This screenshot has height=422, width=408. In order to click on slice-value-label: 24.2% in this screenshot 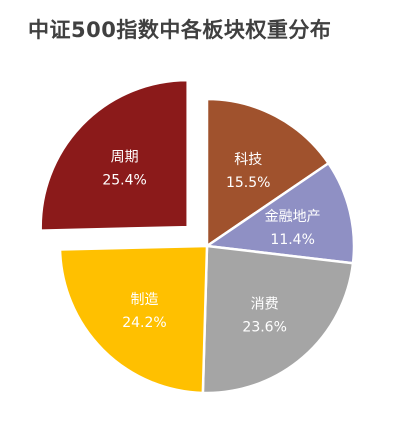, I will do `click(144, 323)`.